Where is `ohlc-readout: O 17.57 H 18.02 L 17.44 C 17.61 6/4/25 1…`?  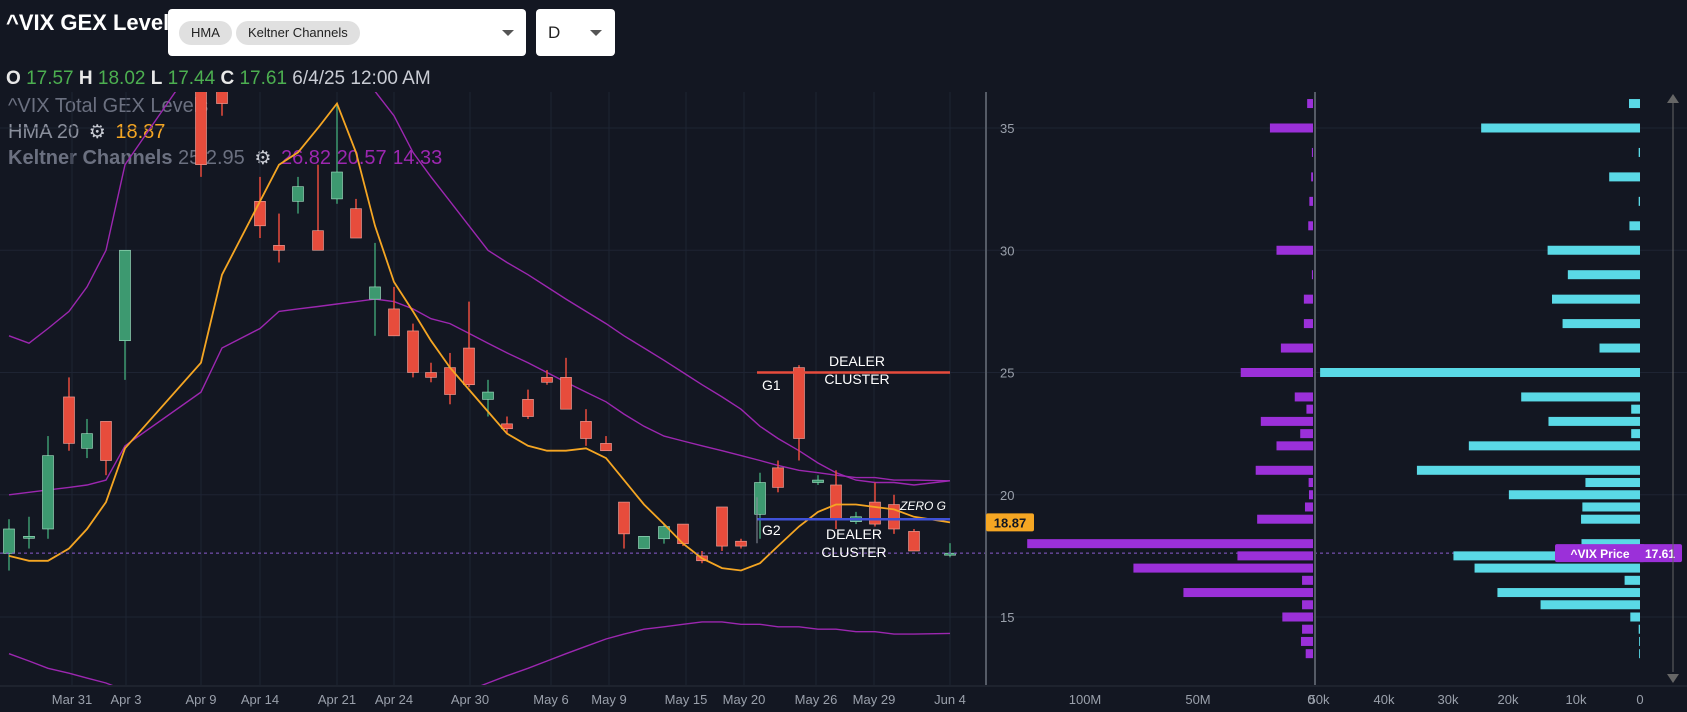
ohlc-readout: O 17.57 H 18.02 L 17.44 C 17.61 6/4/25 1… is located at coordinates (218, 79).